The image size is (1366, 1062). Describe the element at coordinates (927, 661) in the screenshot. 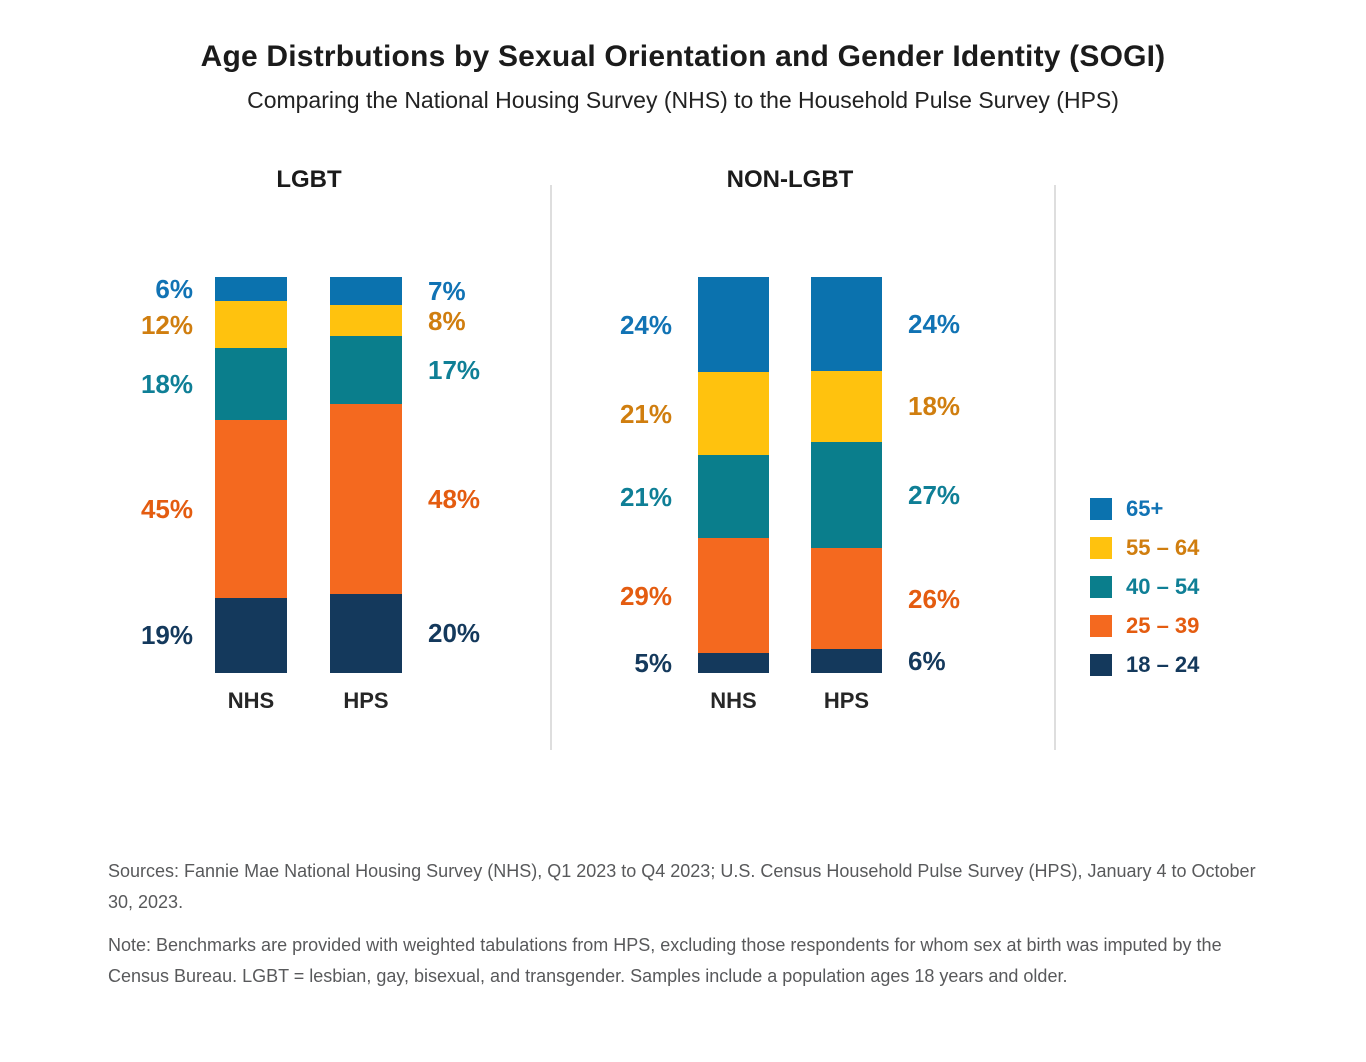

I see `value-label-18 – 24: 6%` at that location.